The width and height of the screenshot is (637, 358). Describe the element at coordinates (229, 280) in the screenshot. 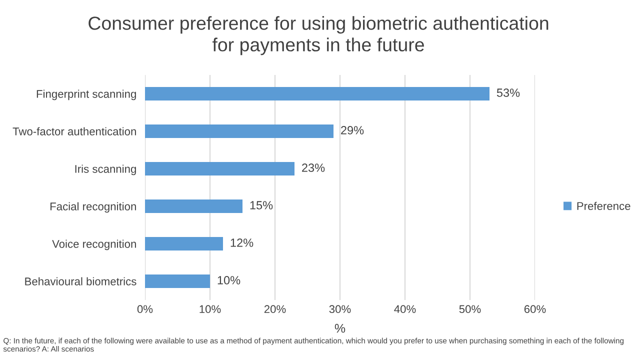

I see `data-label: 10%` at that location.